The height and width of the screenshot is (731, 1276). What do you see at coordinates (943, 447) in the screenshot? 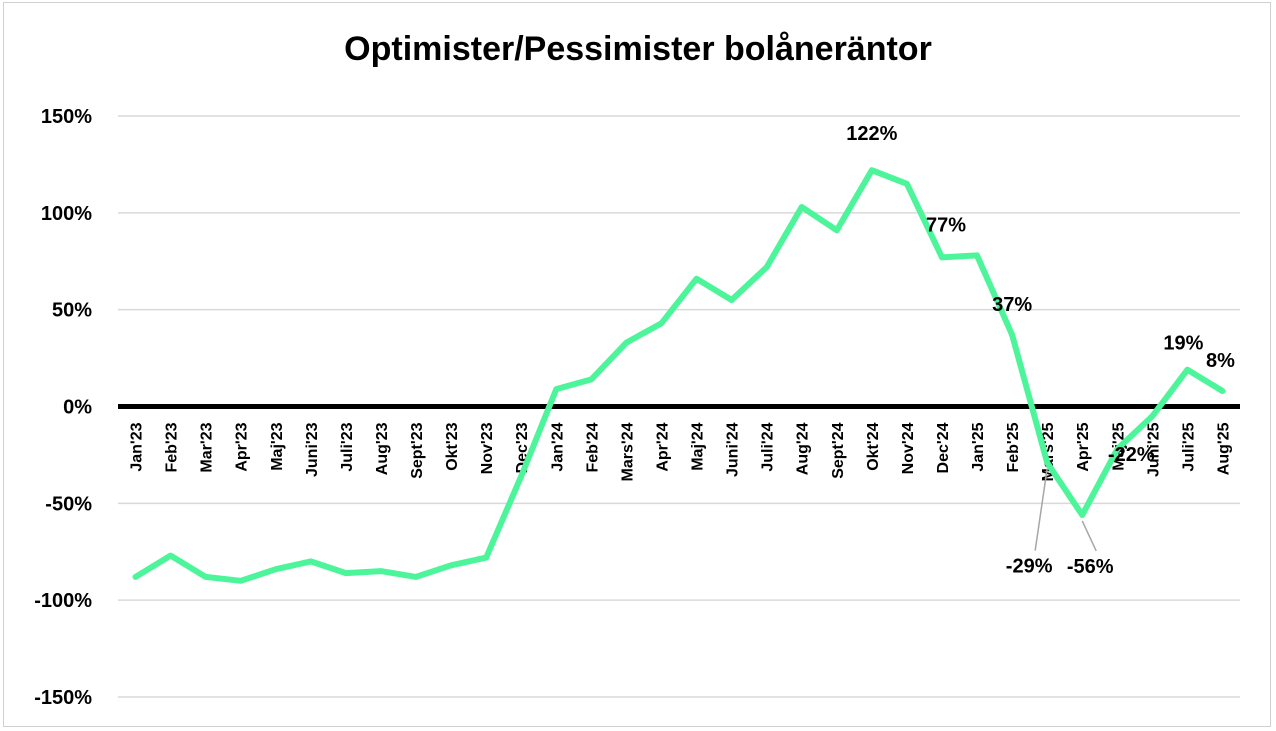
I see `x-tick-label: Dec'24` at bounding box center [943, 447].